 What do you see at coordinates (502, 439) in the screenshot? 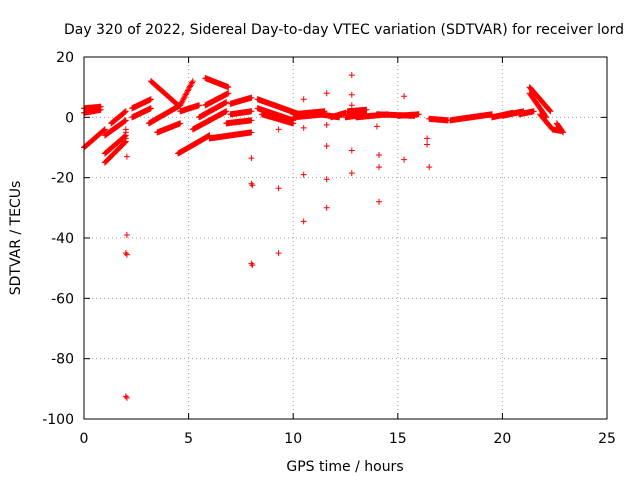
I see `x-tick-label: 20` at bounding box center [502, 439].